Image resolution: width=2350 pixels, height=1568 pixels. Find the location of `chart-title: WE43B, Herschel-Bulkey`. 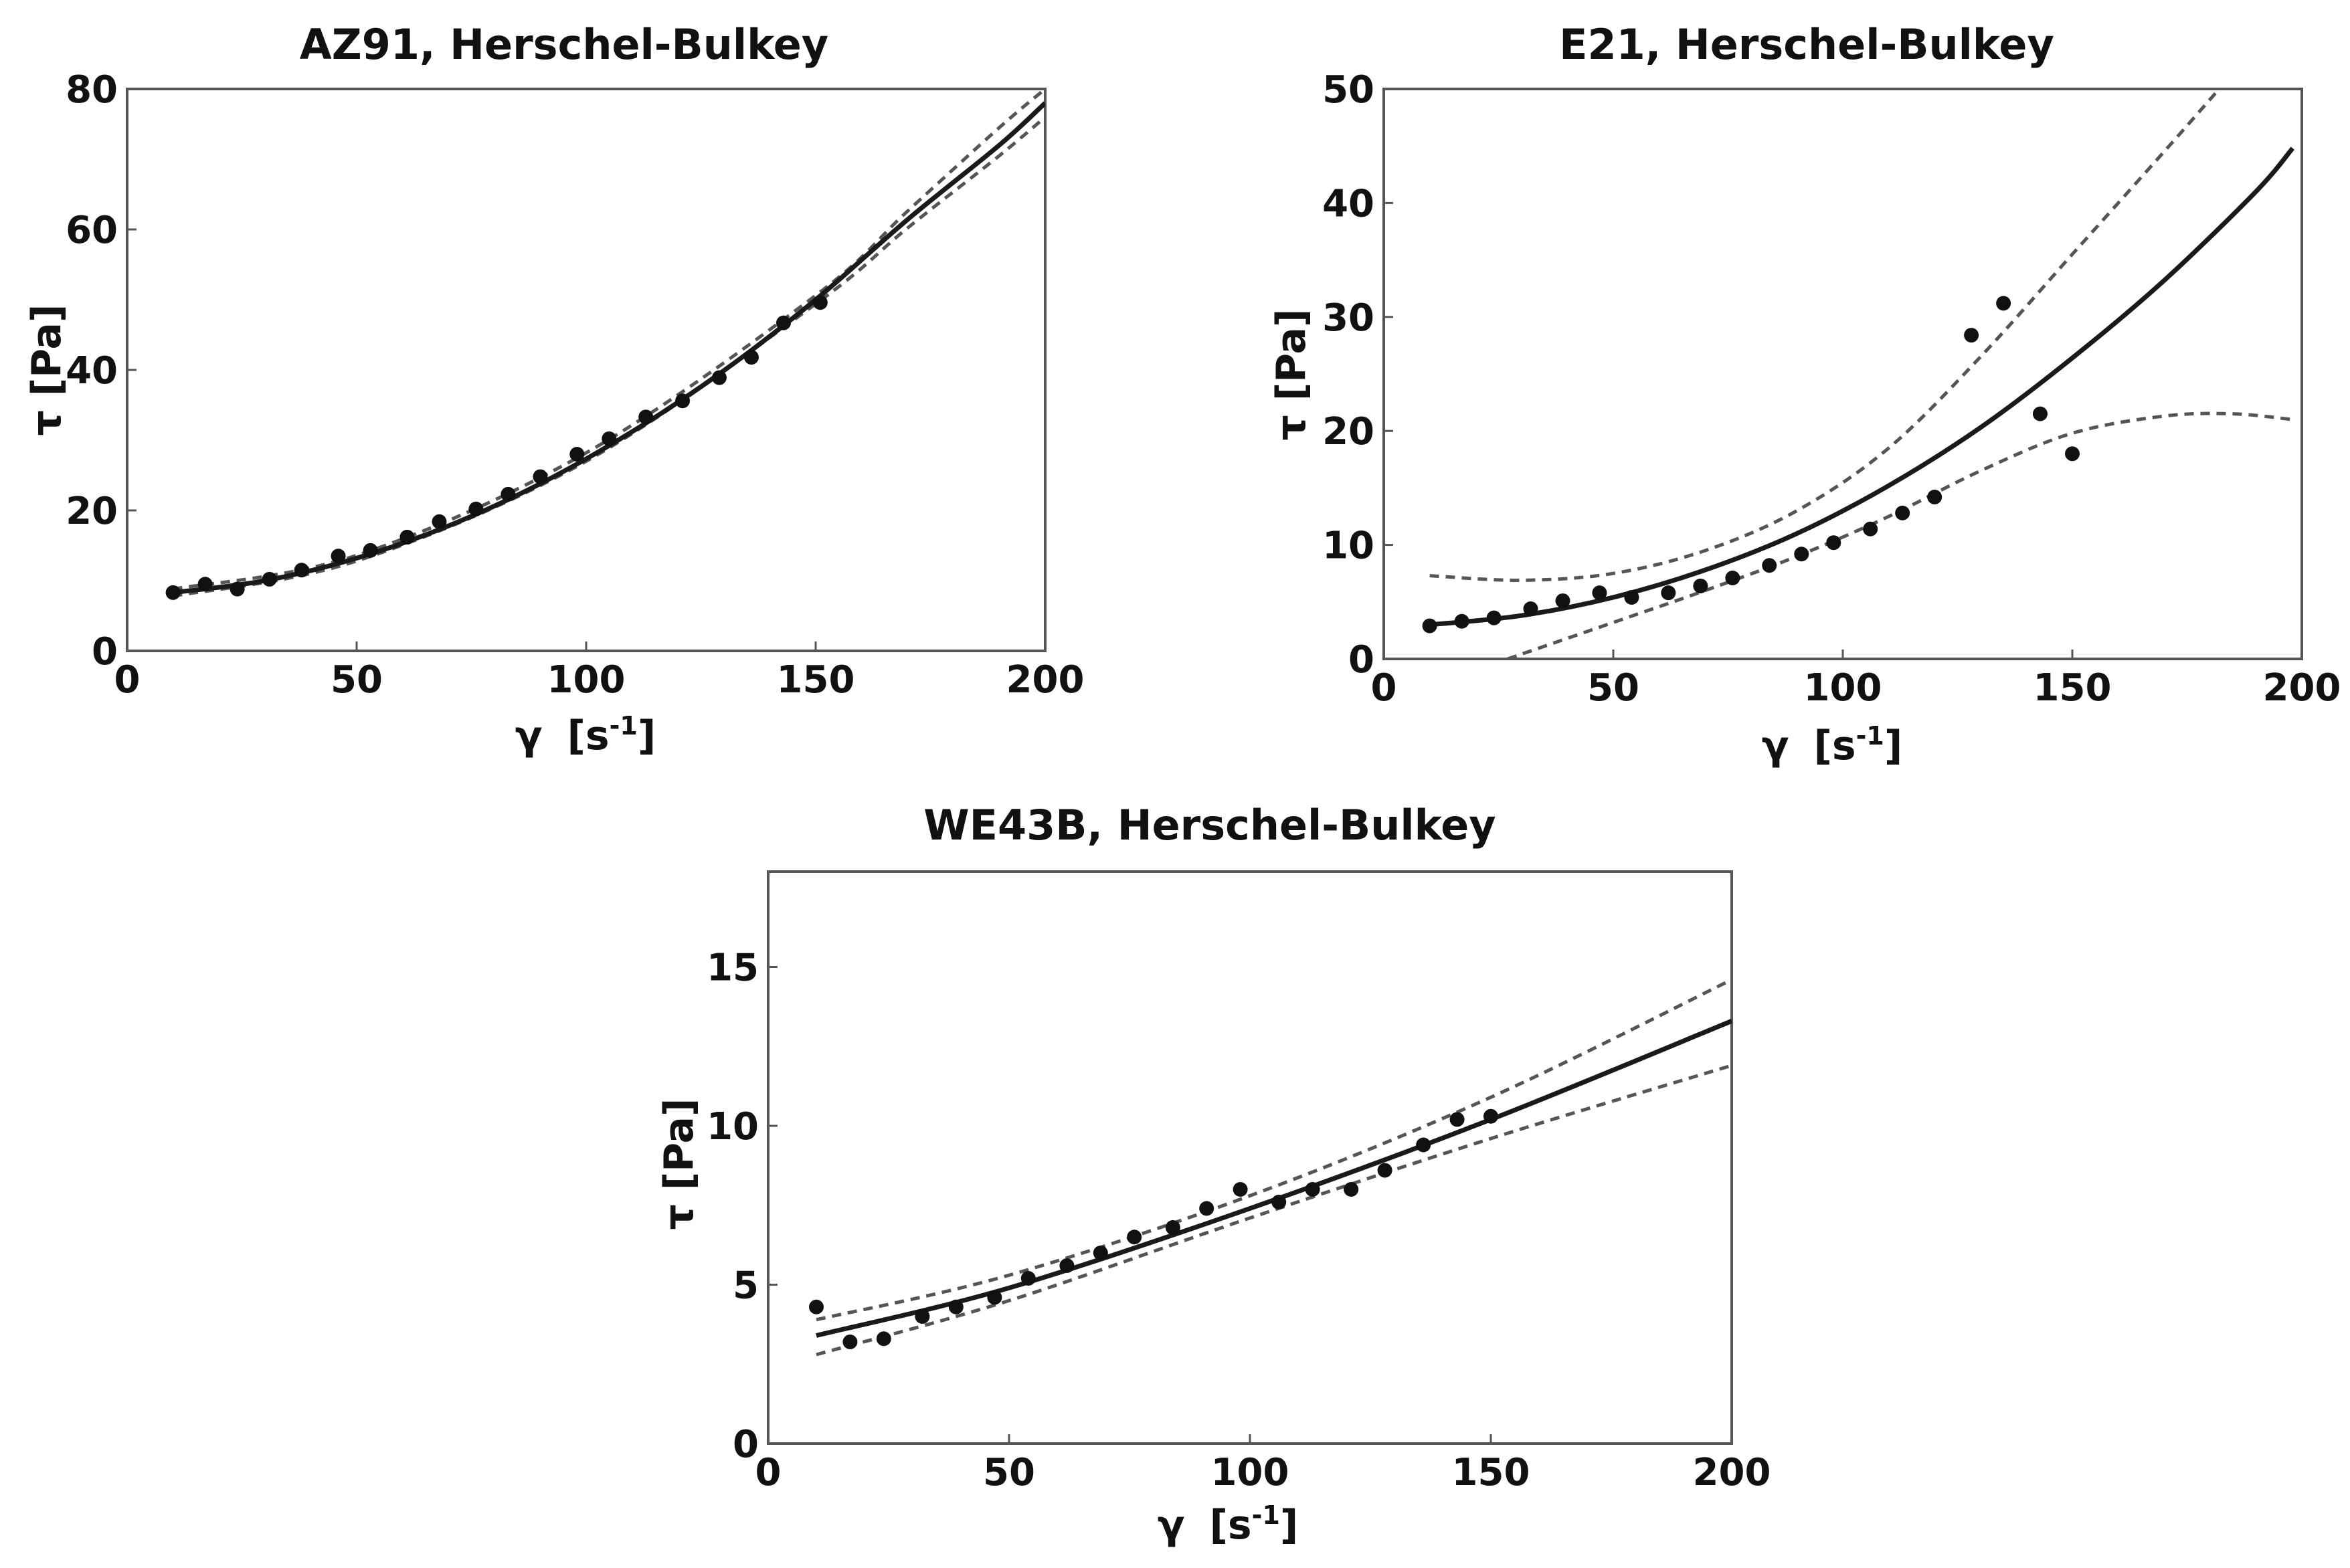

chart-title: WE43B, Herschel-Bulkey is located at coordinates (1209, 825).